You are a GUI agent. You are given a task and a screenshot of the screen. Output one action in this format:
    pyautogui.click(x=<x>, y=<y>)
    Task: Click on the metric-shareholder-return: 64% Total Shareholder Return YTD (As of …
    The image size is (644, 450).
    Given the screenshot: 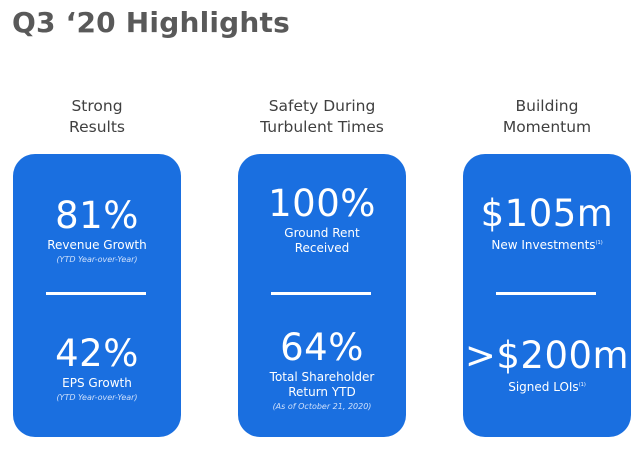 What is the action you would take?
    pyautogui.click(x=322, y=369)
    